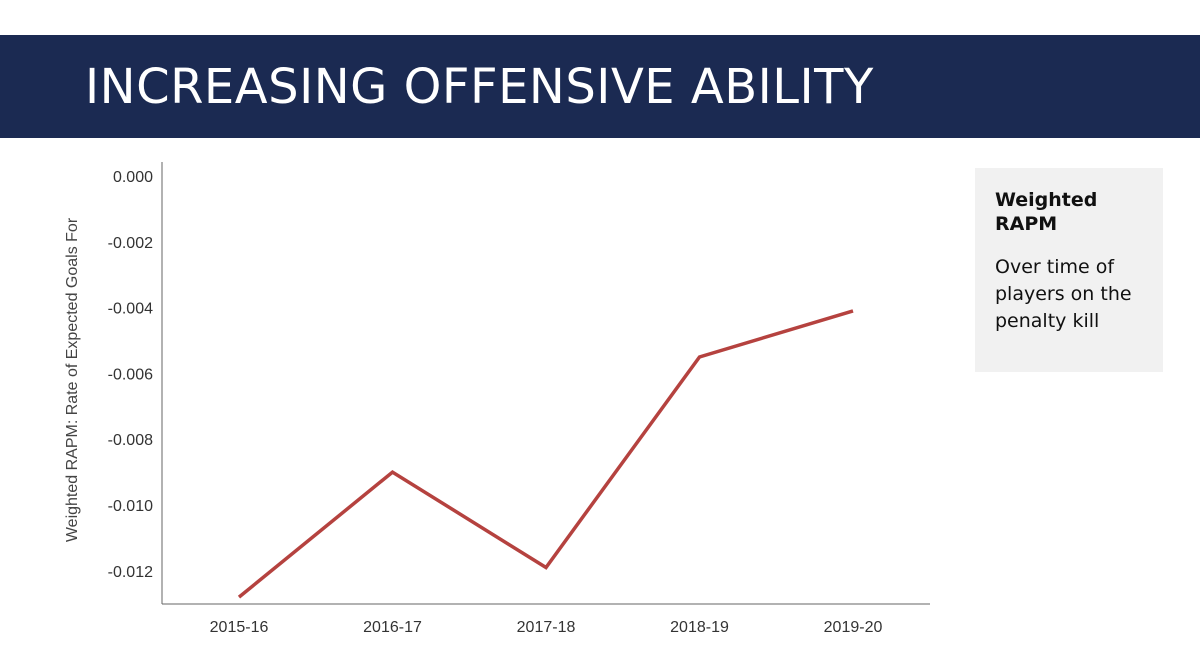  What do you see at coordinates (130, 309) in the screenshot?
I see `y-tick-label: -0.004` at bounding box center [130, 309].